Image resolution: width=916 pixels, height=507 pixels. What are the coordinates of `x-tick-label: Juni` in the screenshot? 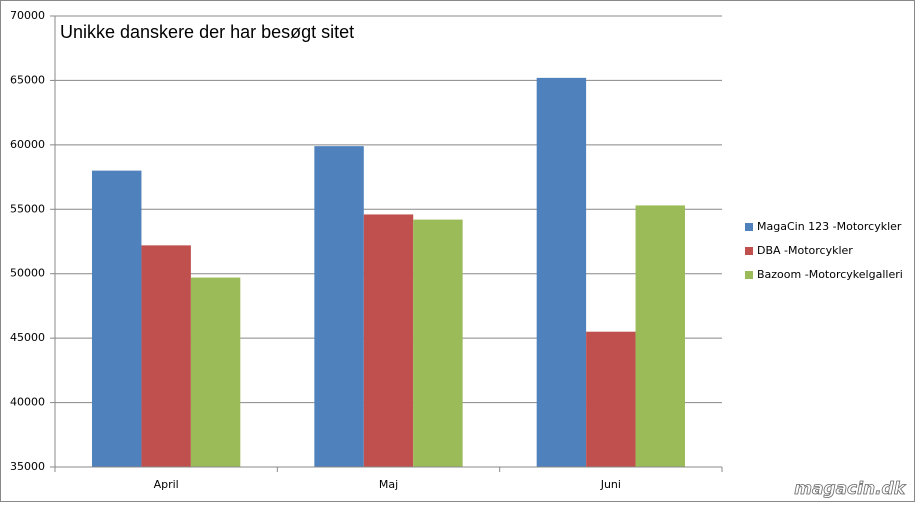 It's located at (610, 484).